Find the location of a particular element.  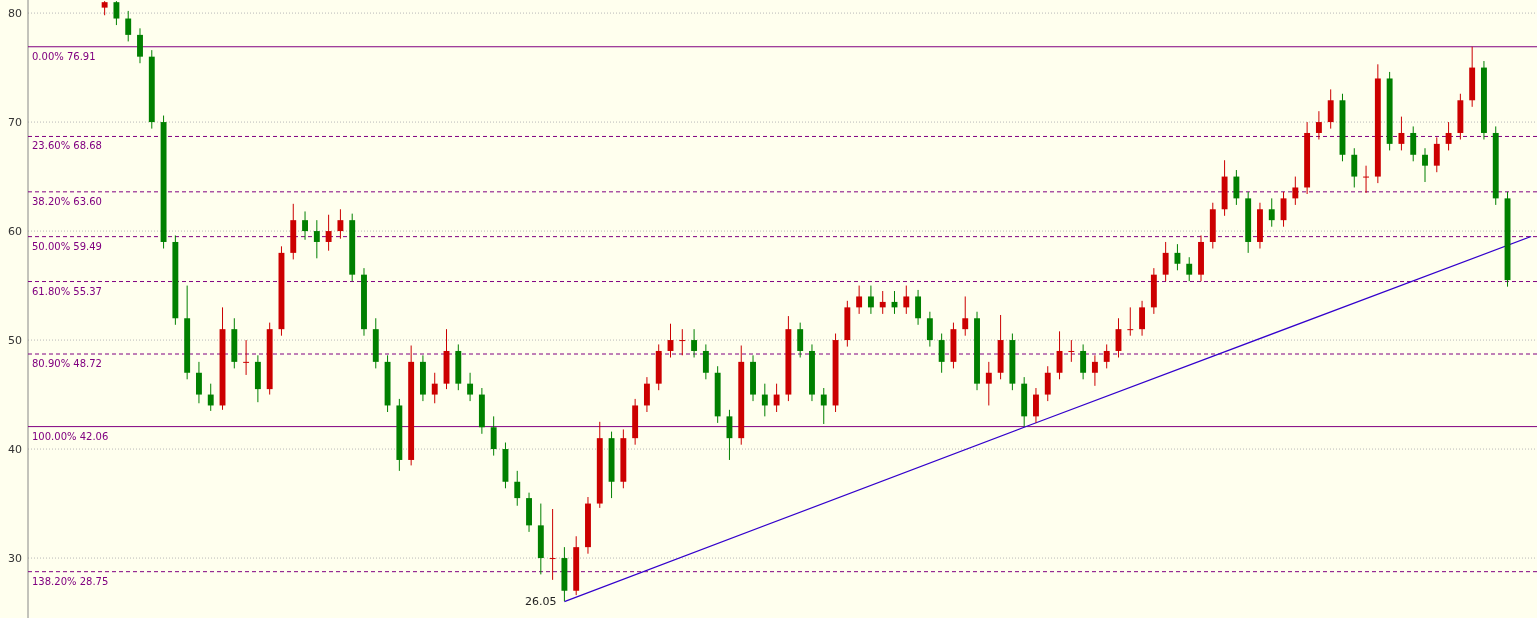

ref-line-label: 80.90% 48.72 is located at coordinates (67, 364).